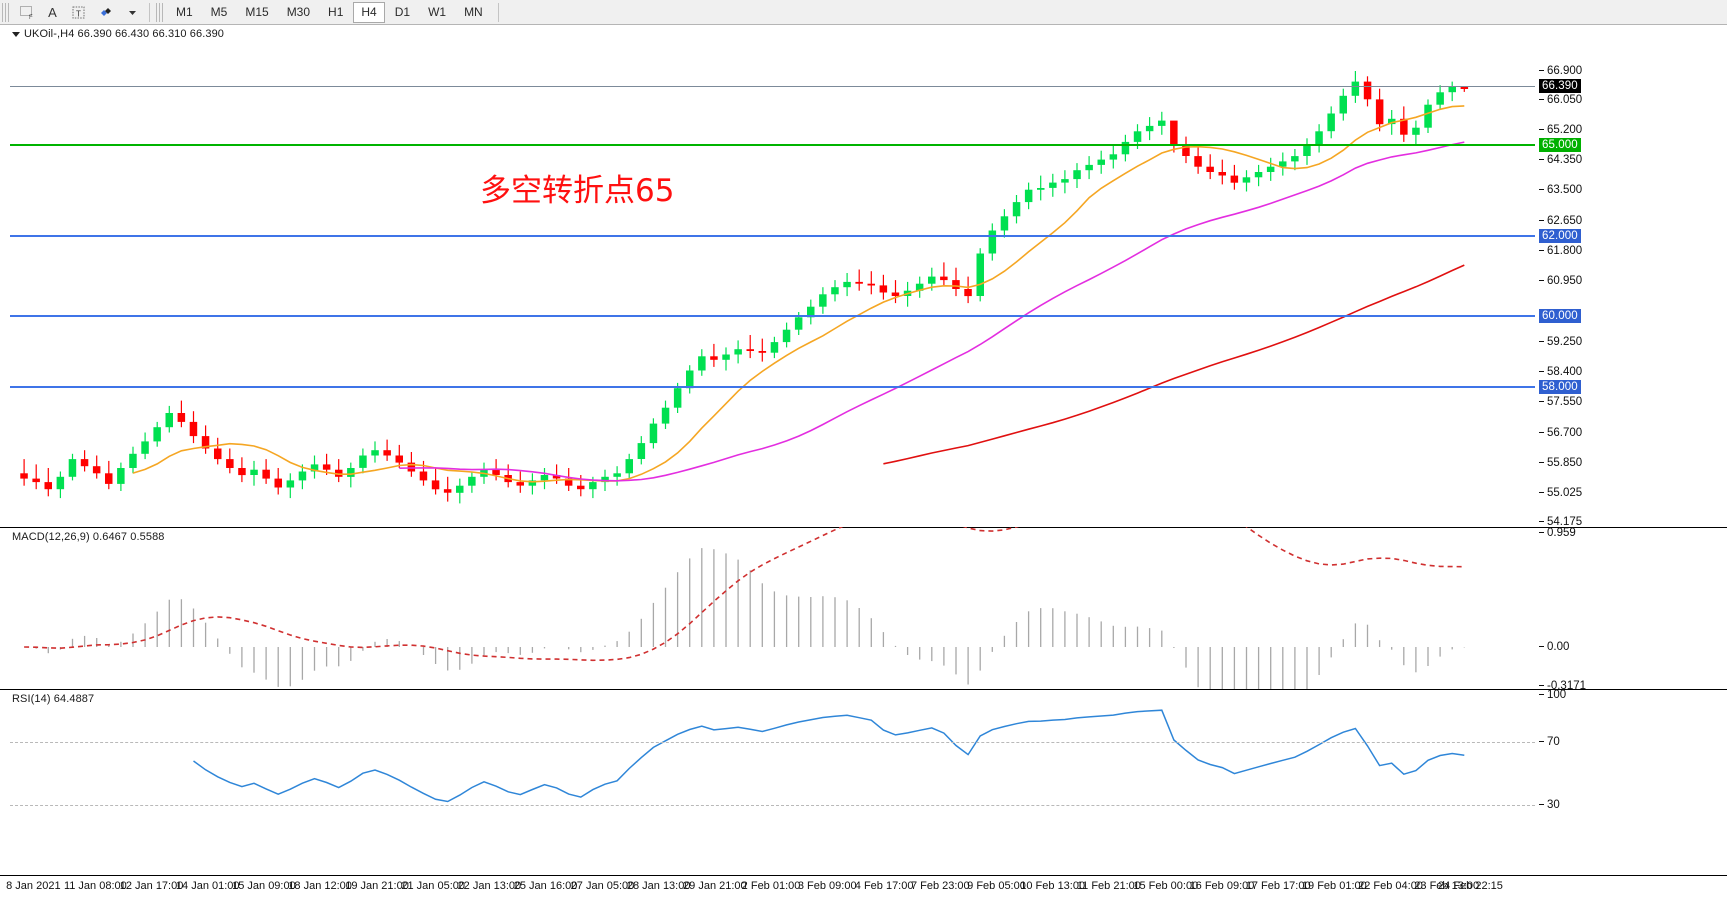 This screenshot has height=897, width=1727. Describe the element at coordinates (1560, 316) in the screenshot. I see `level-tag-60: 60.000` at that location.